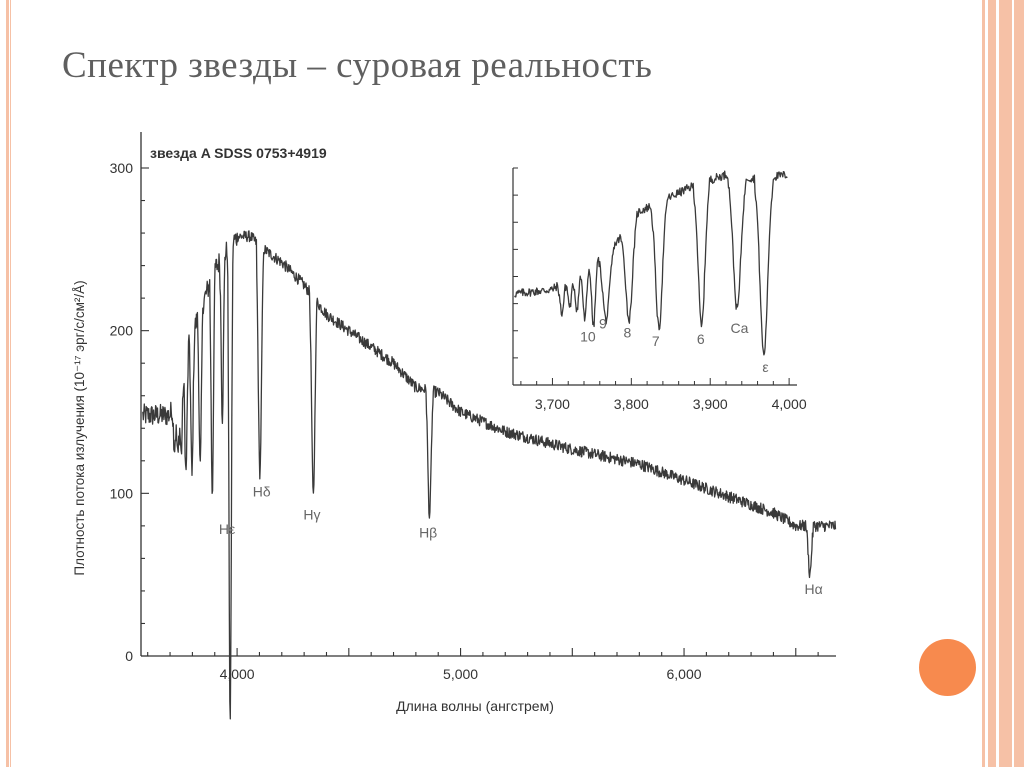 The image size is (1024, 767). What do you see at coordinates (631, 404) in the screenshot?
I see `inset-x-tick-label: 3,800` at bounding box center [631, 404].